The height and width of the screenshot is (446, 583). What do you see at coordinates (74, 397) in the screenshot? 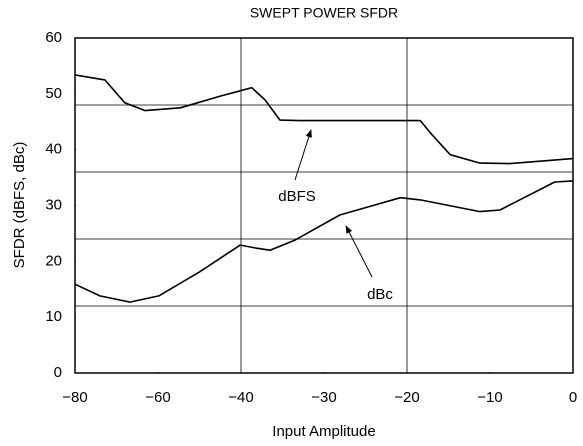
I see `x-tick-label: −80` at bounding box center [74, 397].